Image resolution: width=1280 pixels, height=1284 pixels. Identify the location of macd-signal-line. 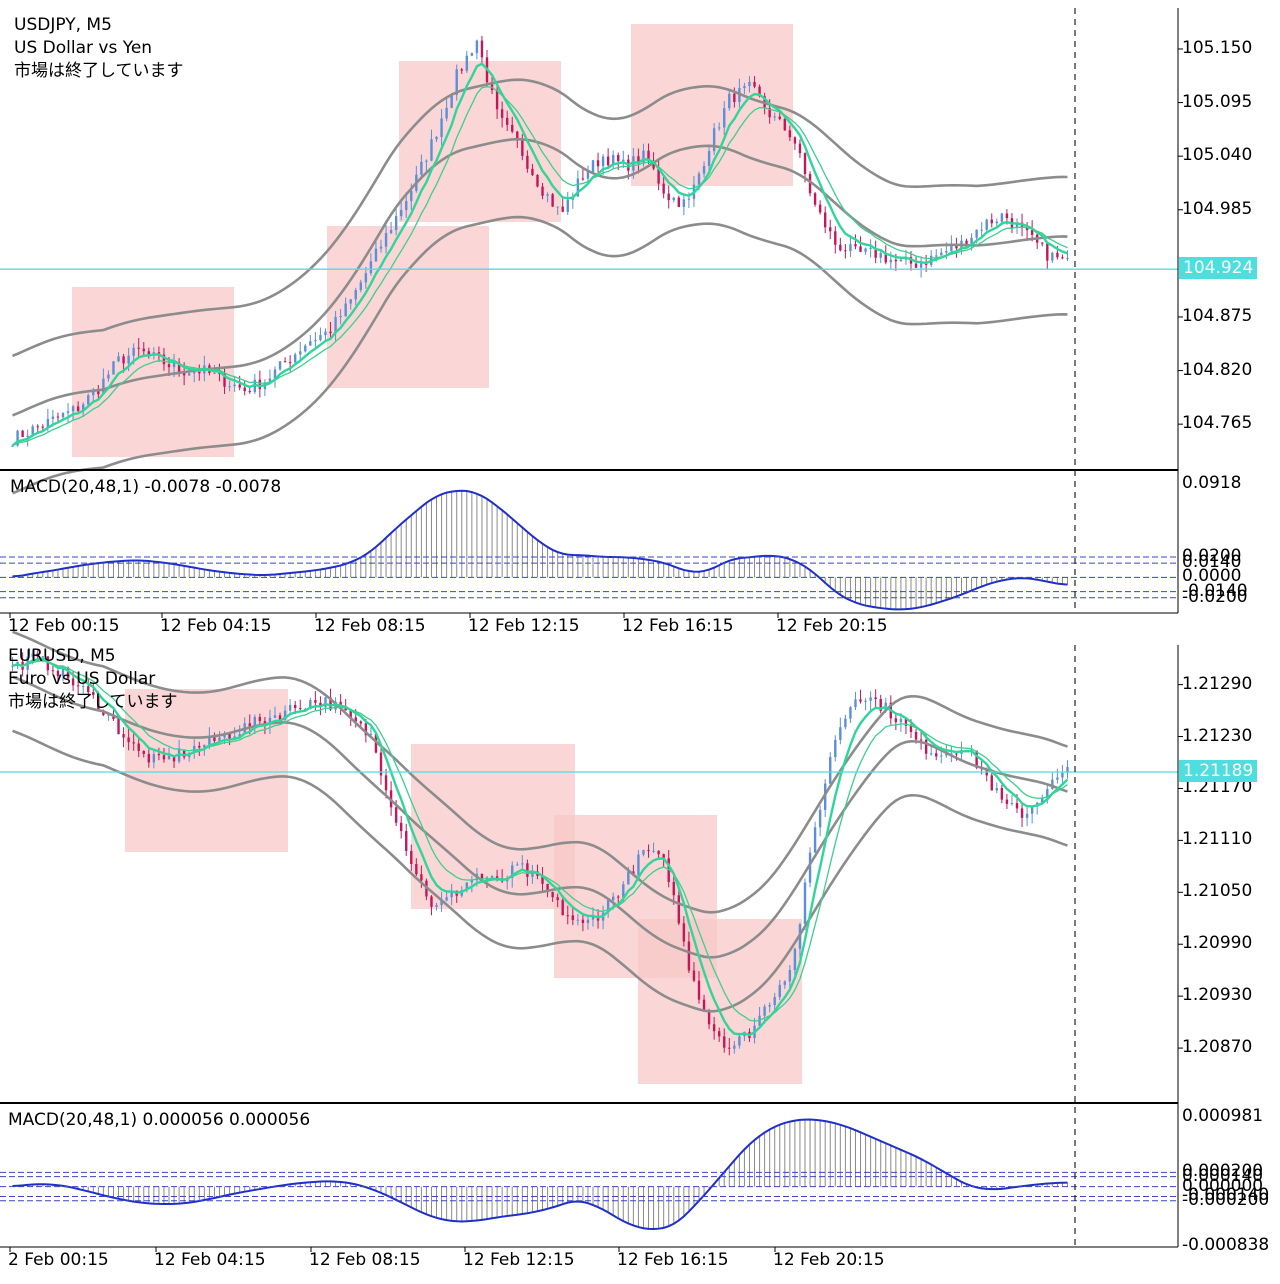
(540, 550).